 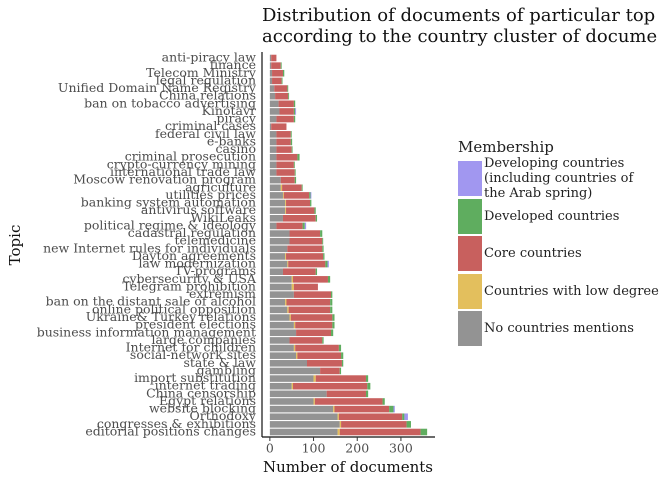 What do you see at coordinates (236, 148) in the screenshot?
I see `y-tick-label: casino` at bounding box center [236, 148].